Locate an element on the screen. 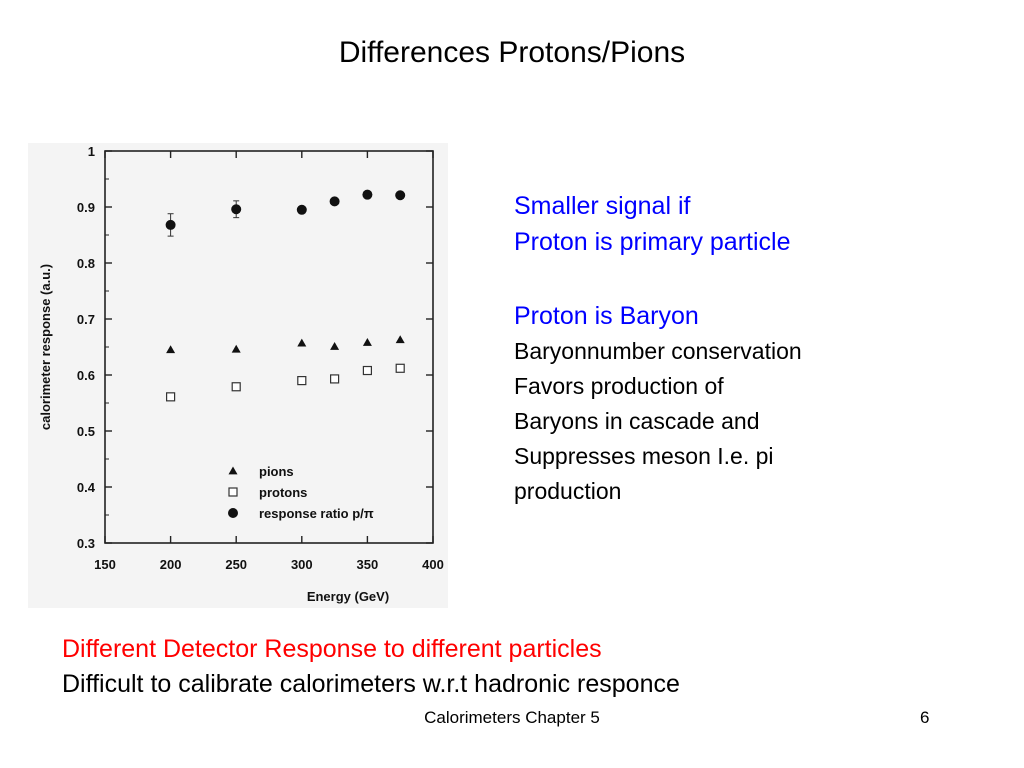 The image size is (1024, 768). x-tick-label: 250 is located at coordinates (236, 564).